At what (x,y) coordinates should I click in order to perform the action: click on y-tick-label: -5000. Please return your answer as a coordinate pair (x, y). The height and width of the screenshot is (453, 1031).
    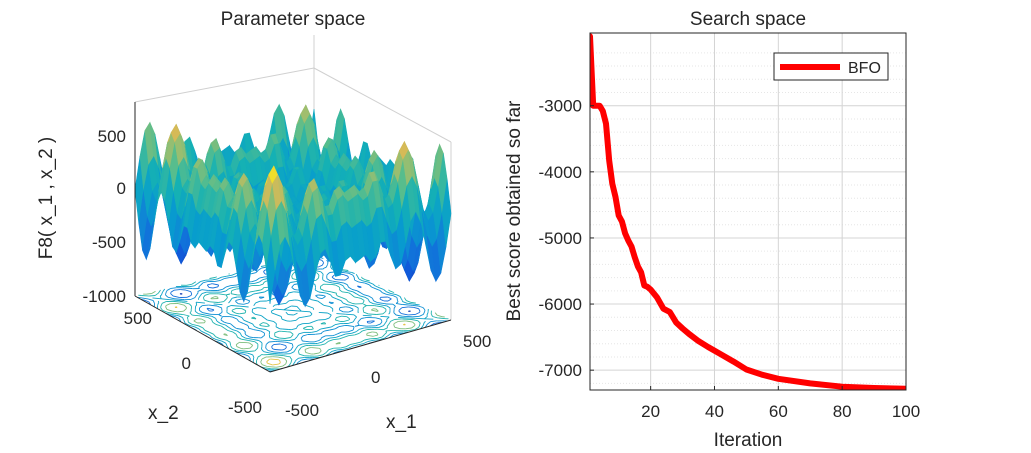
    Looking at the image, I should click on (560, 238).